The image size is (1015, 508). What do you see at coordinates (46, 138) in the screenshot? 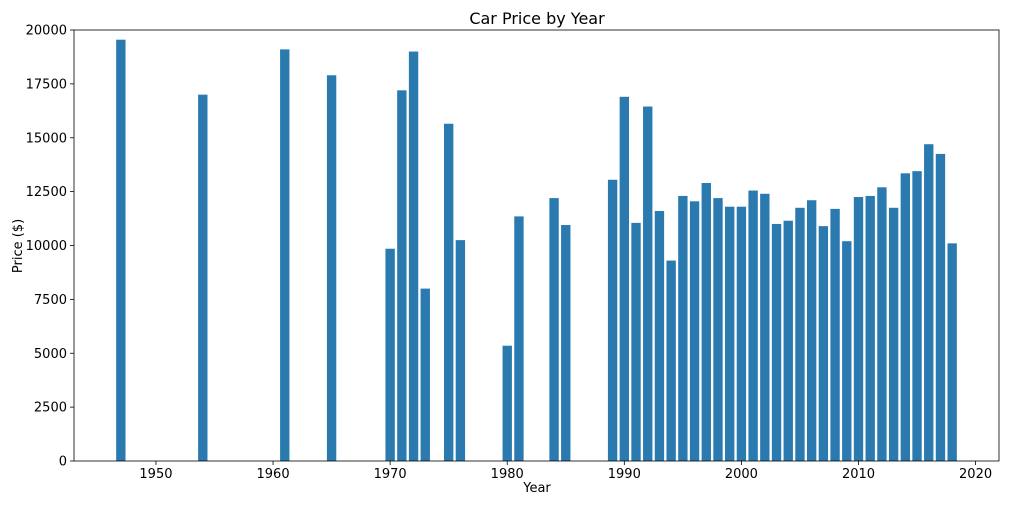
I see `y-tick-label-15000: 15000` at bounding box center [46, 138].